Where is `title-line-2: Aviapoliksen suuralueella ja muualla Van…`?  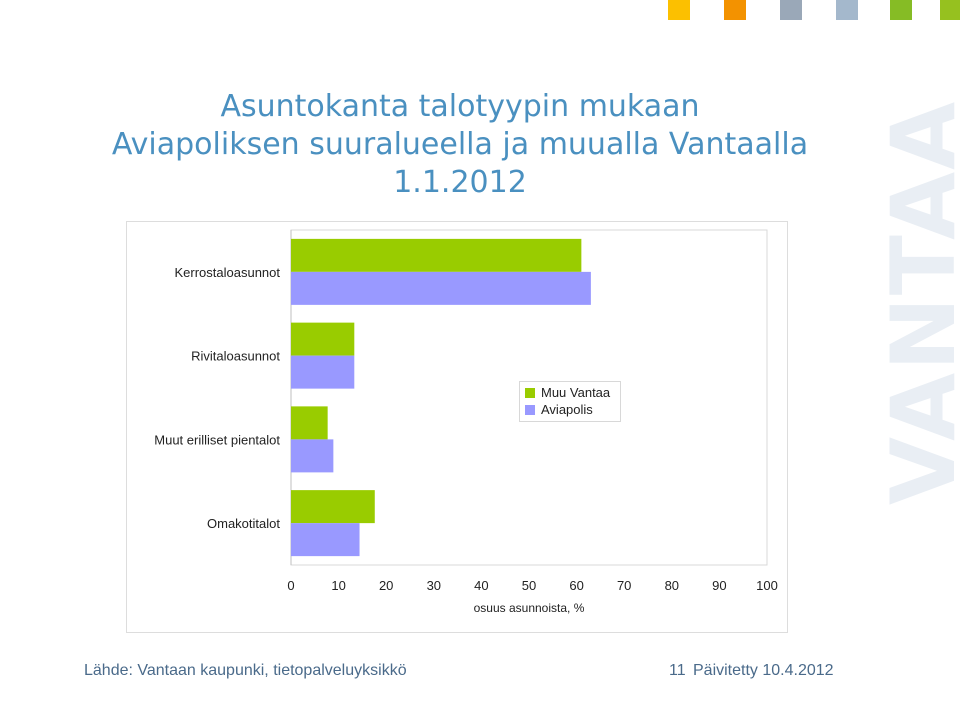 title-line-2: Aviapoliksen suuralueella ja muualla Van… is located at coordinates (460, 144).